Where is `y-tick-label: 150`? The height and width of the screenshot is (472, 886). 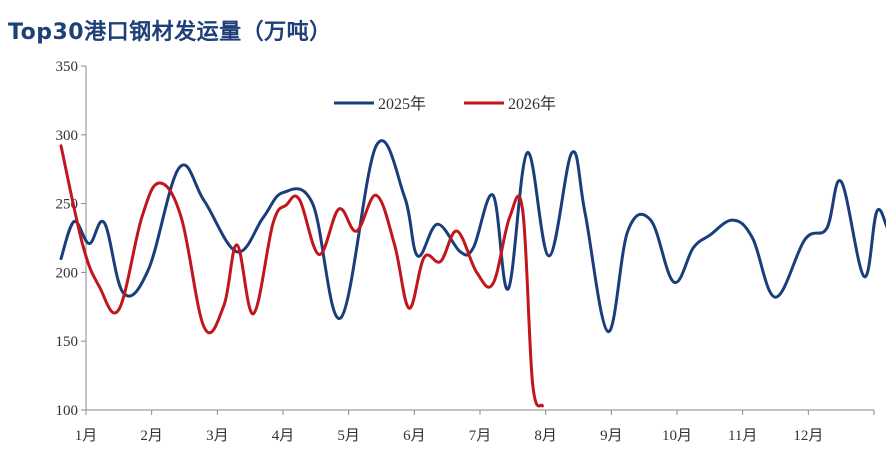 y-tick-label: 150 is located at coordinates (67, 342).